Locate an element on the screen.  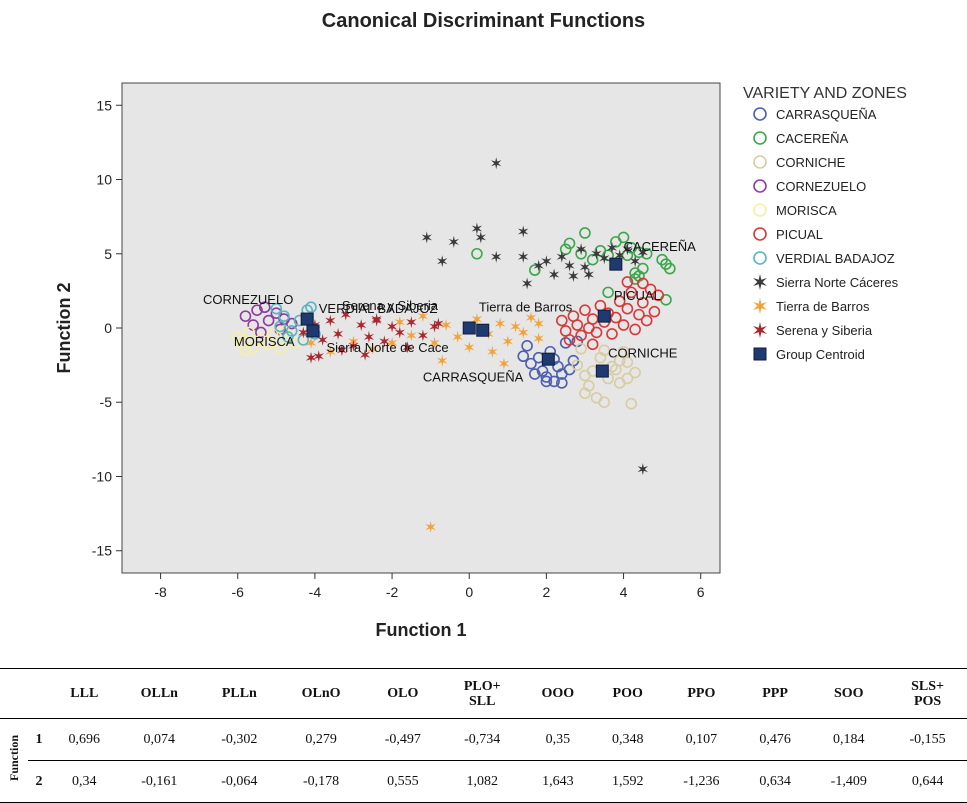
legend-entry: CORNEZUELO is located at coordinates (821, 186).